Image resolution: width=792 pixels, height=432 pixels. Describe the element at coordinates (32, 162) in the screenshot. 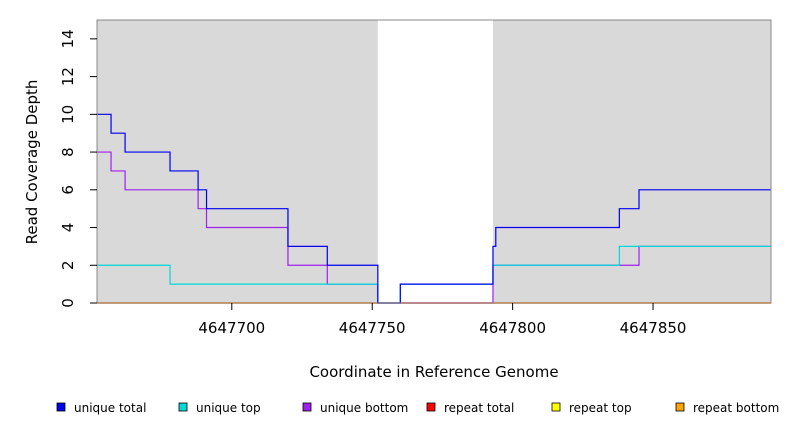

I see `y-axis-title: Read Coverage Depth` at that location.